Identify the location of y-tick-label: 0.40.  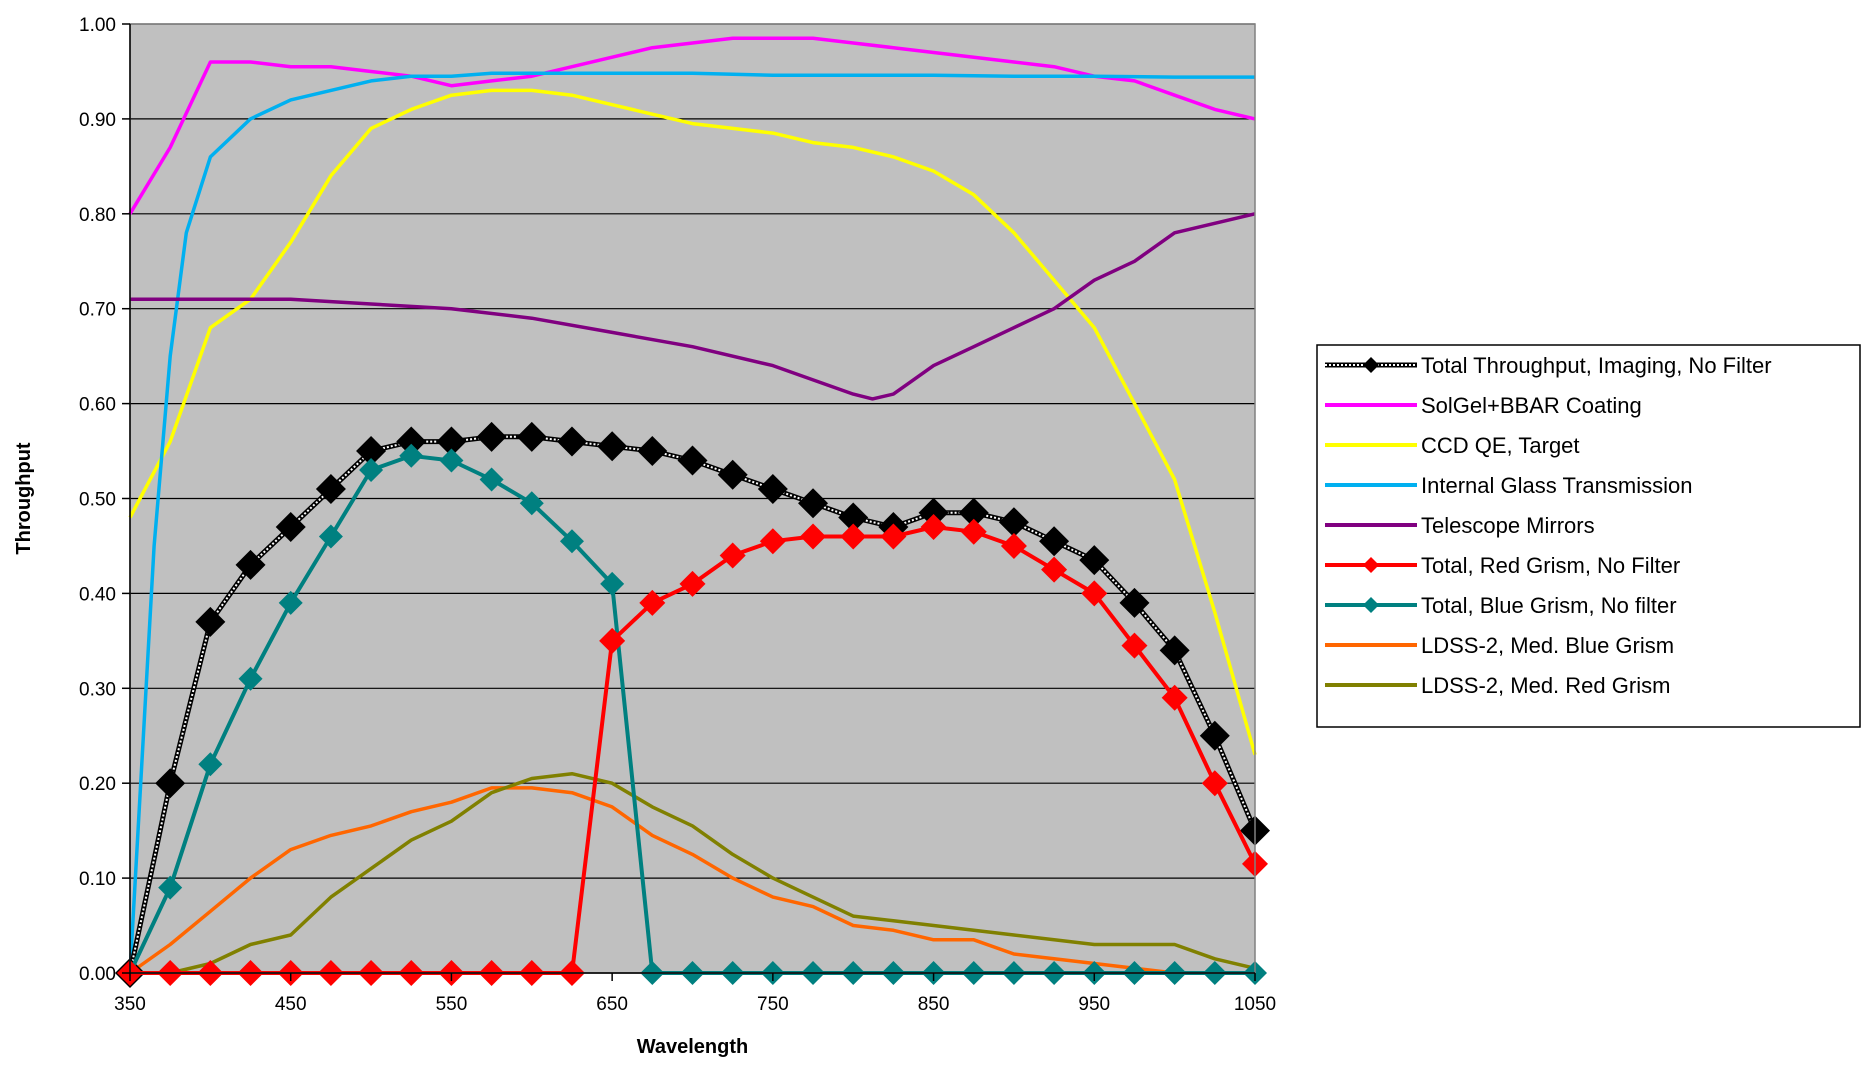
(97, 594).